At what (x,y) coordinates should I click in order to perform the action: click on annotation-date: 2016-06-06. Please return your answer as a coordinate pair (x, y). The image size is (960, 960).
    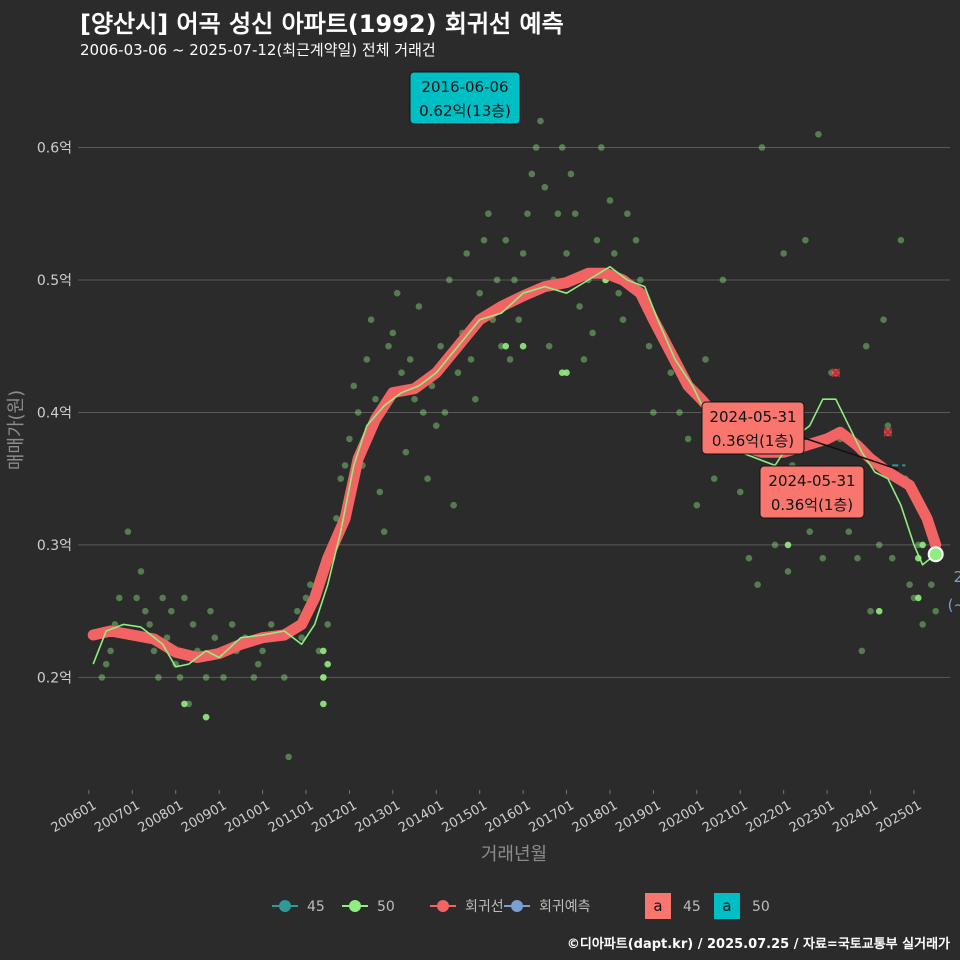
    Looking at the image, I should click on (464, 87).